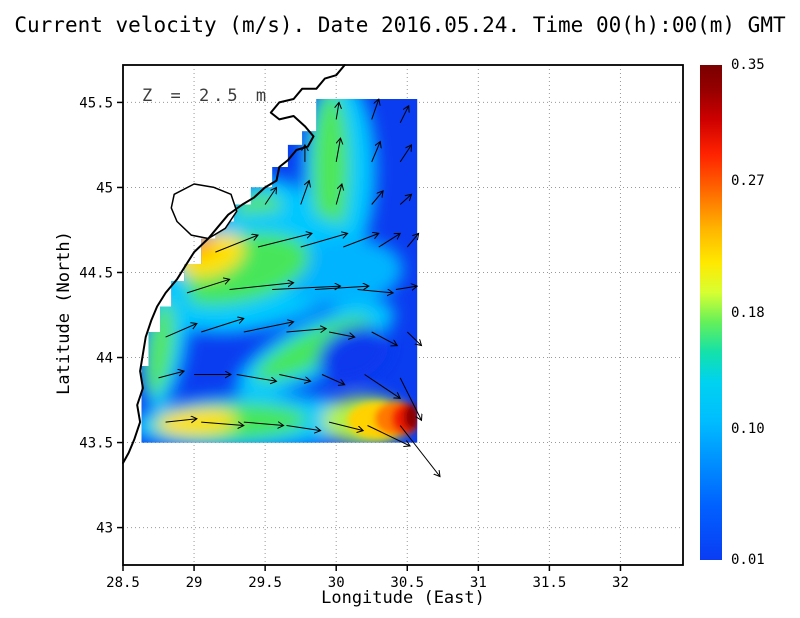  Describe the element at coordinates (748, 560) in the screenshot. I see `colorbar-tick-label: 0.01` at that location.